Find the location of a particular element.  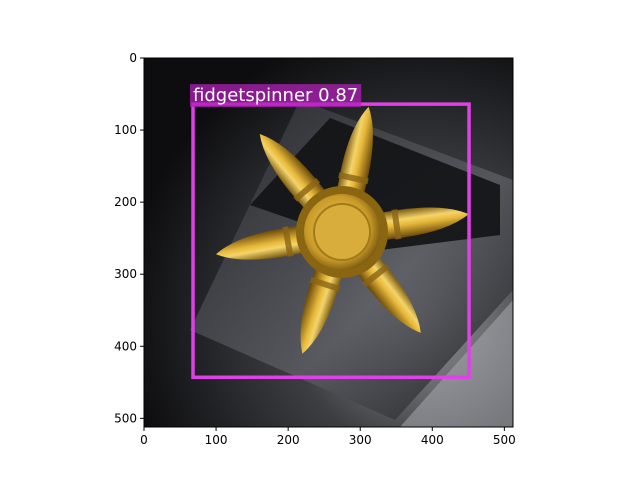

y-tick-label: 200 is located at coordinates (125, 202).